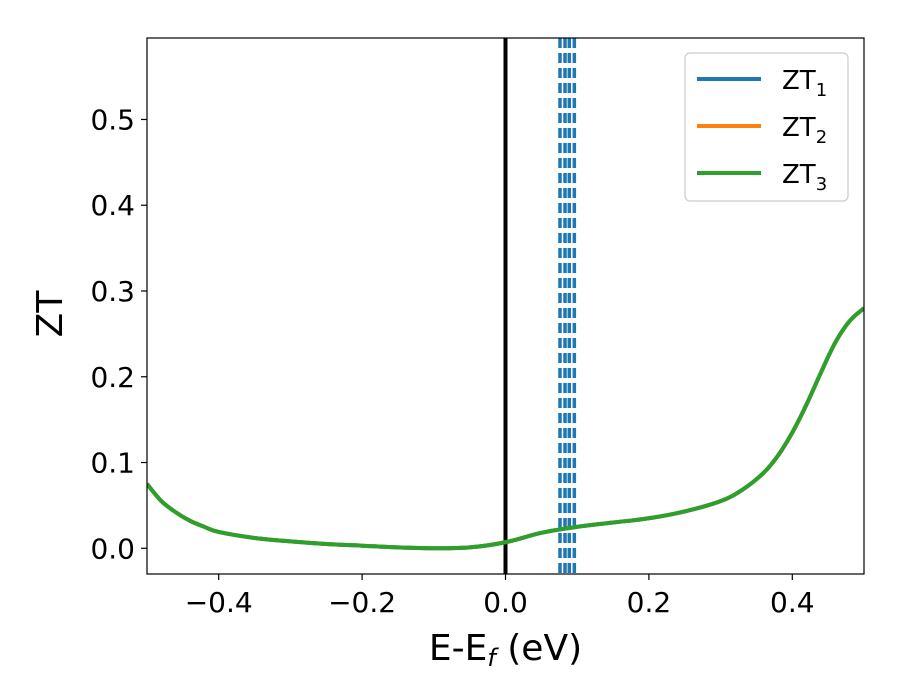 This screenshot has height=700, width=900. Describe the element at coordinates (112, 205) in the screenshot. I see `y-tick-label: 0.4` at that location.